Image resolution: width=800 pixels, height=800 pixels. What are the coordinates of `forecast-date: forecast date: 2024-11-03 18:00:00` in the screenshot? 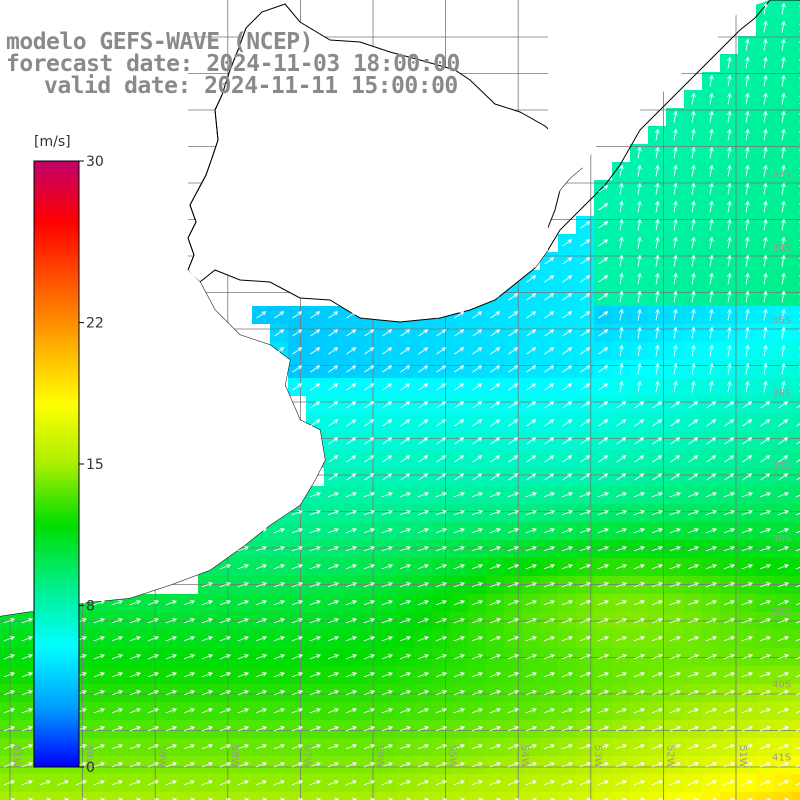 It's located at (233, 64).